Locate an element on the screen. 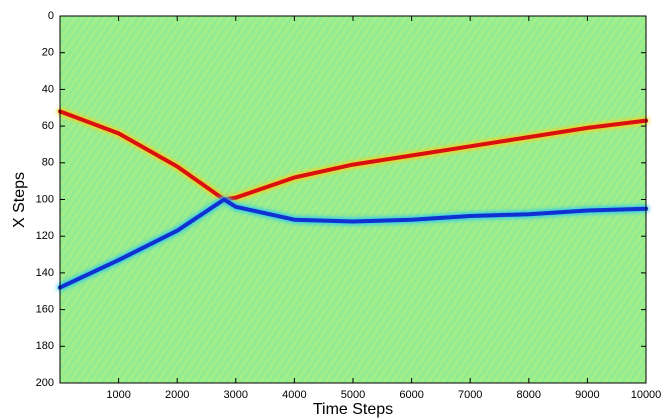  y-tick-label: 120 is located at coordinates (45, 236).